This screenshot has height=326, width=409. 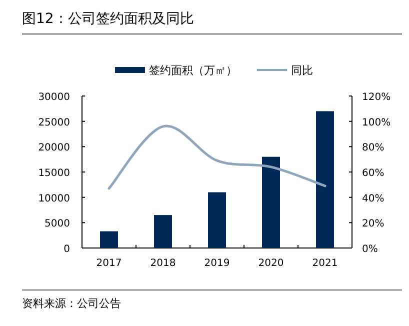 I want to click on y2-tick-label: 20%, so click(x=373, y=224).